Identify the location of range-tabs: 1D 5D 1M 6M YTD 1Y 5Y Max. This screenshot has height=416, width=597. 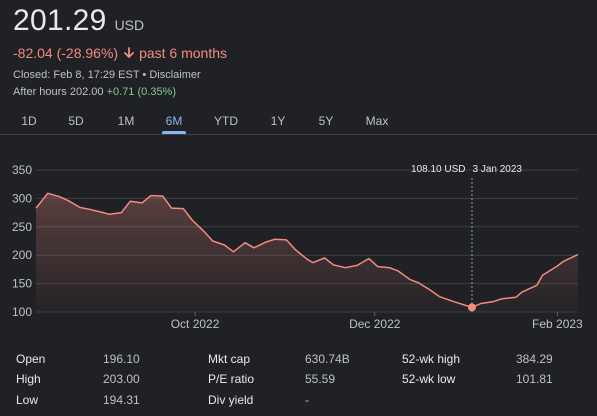
(298, 123).